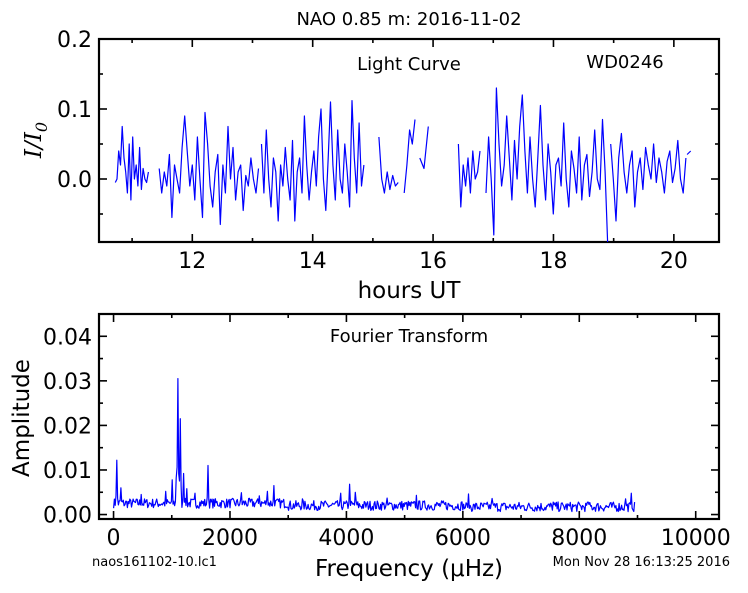 The height and width of the screenshot is (593, 748). I want to click on y-tick-label: 0.01, so click(67, 471).